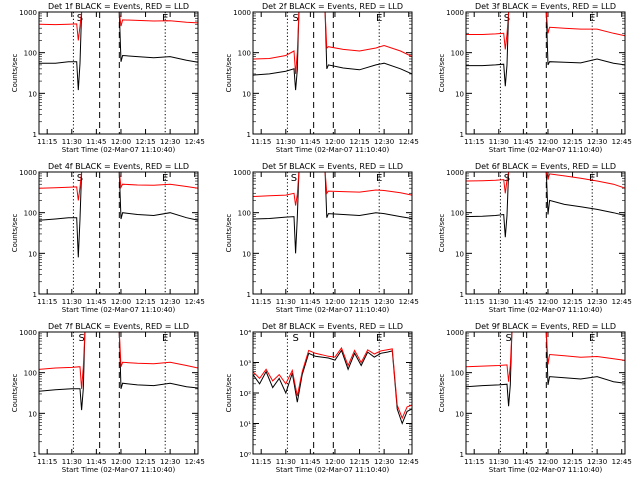 The width and height of the screenshot is (640, 480). What do you see at coordinates (245, 394) in the screenshot?
I see `y-tick-label: 10²` at bounding box center [245, 394].